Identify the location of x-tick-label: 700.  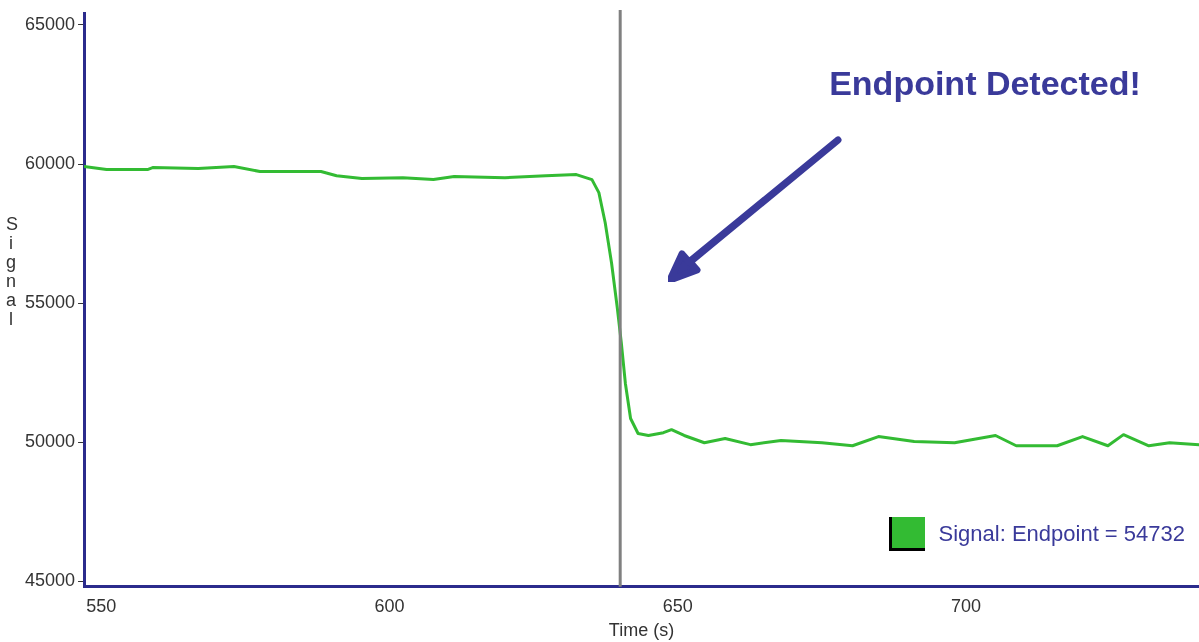
(966, 605).